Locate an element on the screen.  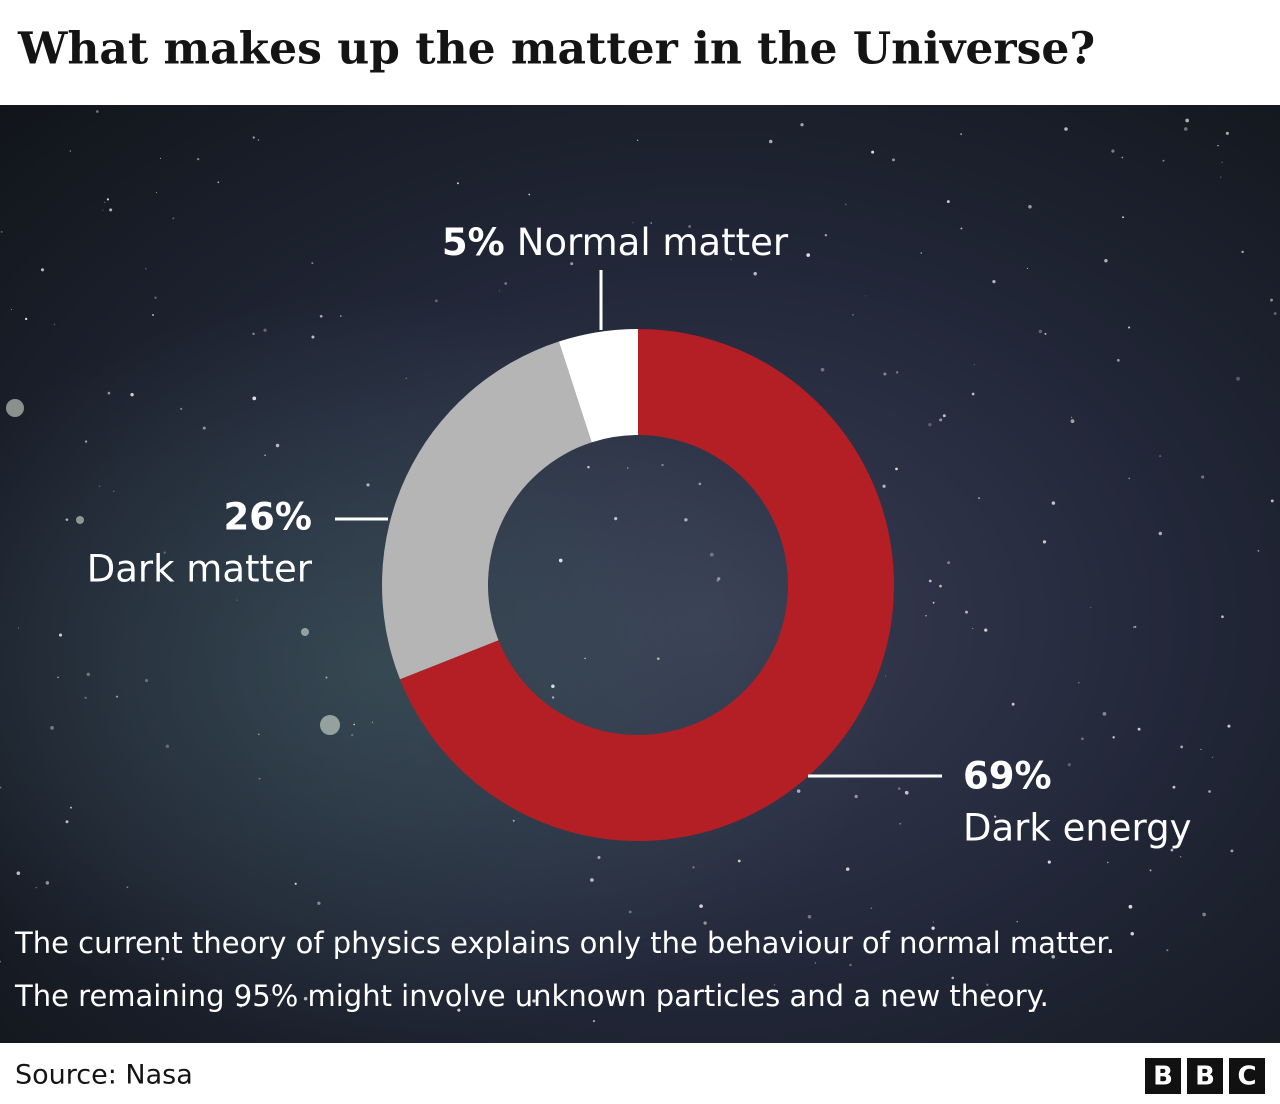
title-band is located at coordinates (640, 52).